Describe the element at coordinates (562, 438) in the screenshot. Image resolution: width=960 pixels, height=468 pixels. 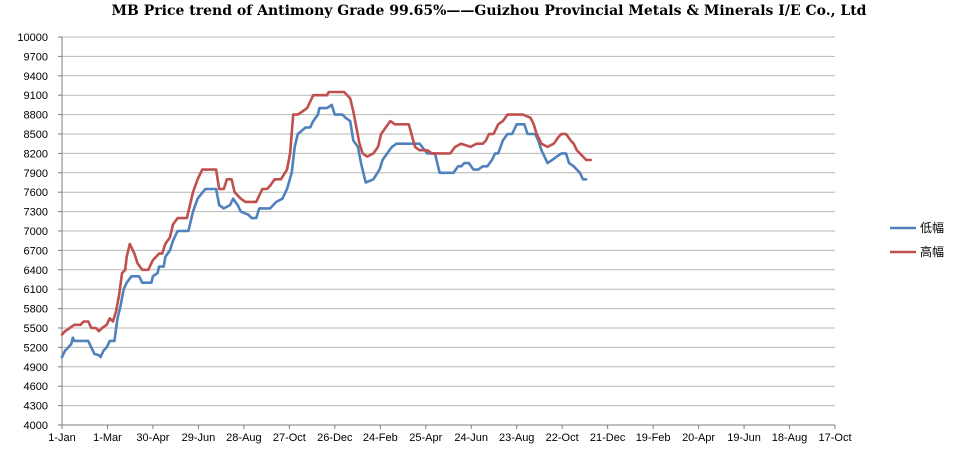
I see `x-tick-label: 22-Oct` at that location.